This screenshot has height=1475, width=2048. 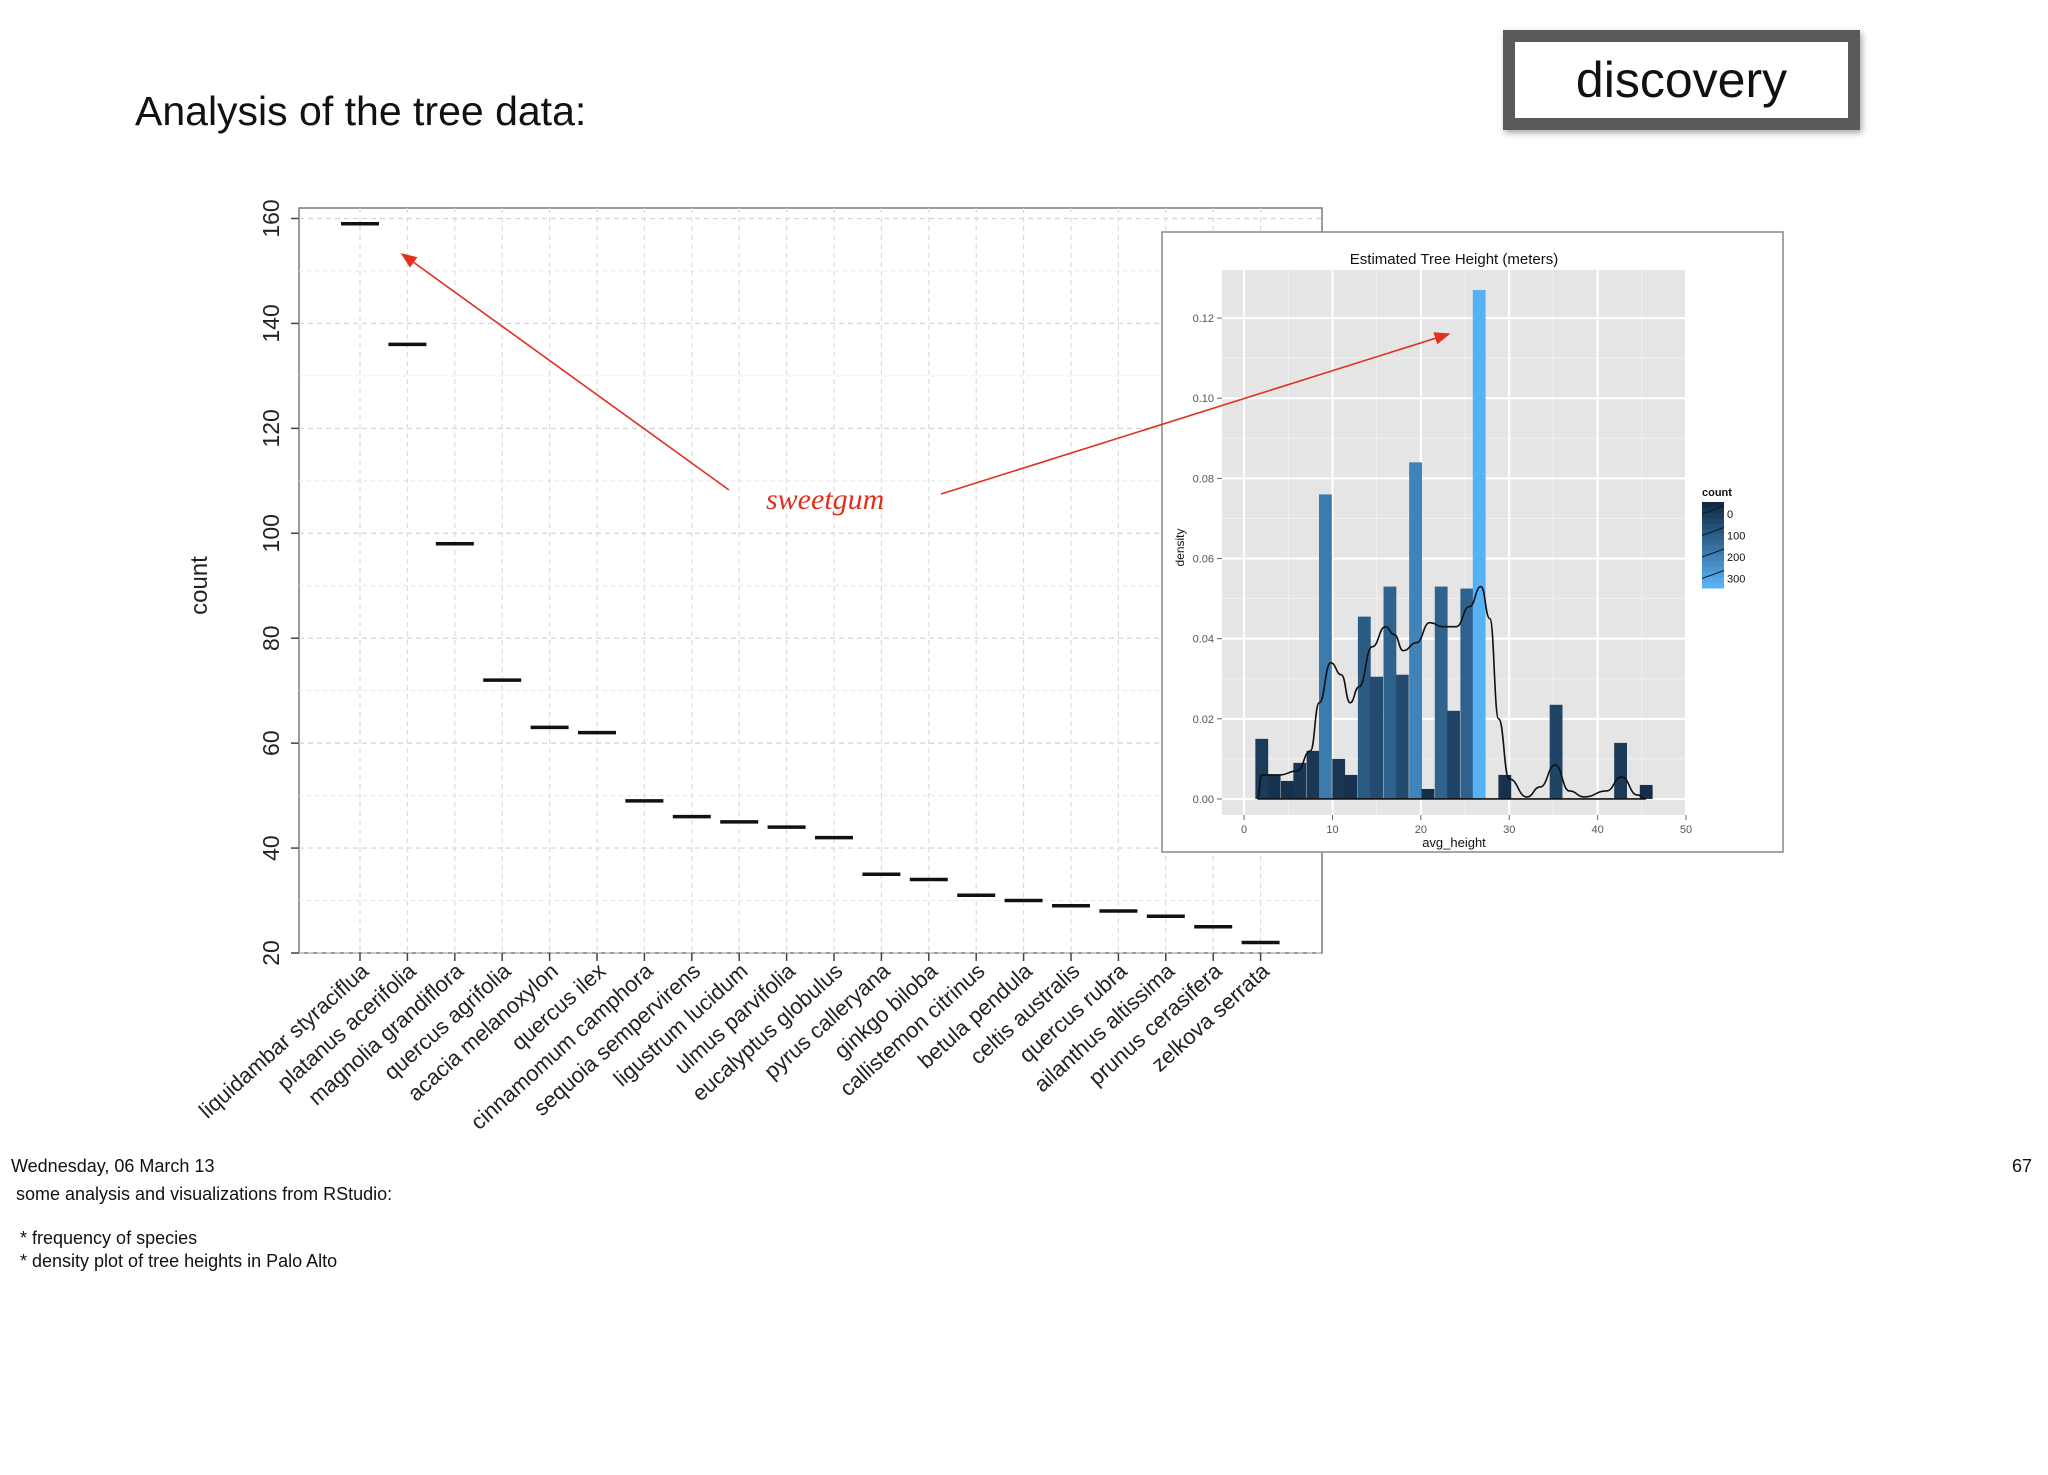 I want to click on x-tick-label: 40, so click(x=1597, y=830).